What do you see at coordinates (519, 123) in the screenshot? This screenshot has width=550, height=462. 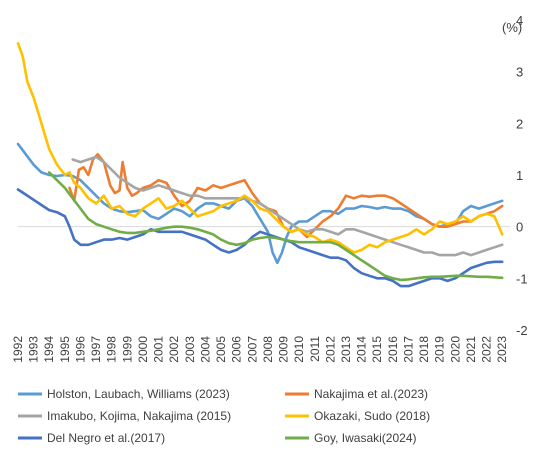 I see `y-tick-label: 2` at bounding box center [519, 123].